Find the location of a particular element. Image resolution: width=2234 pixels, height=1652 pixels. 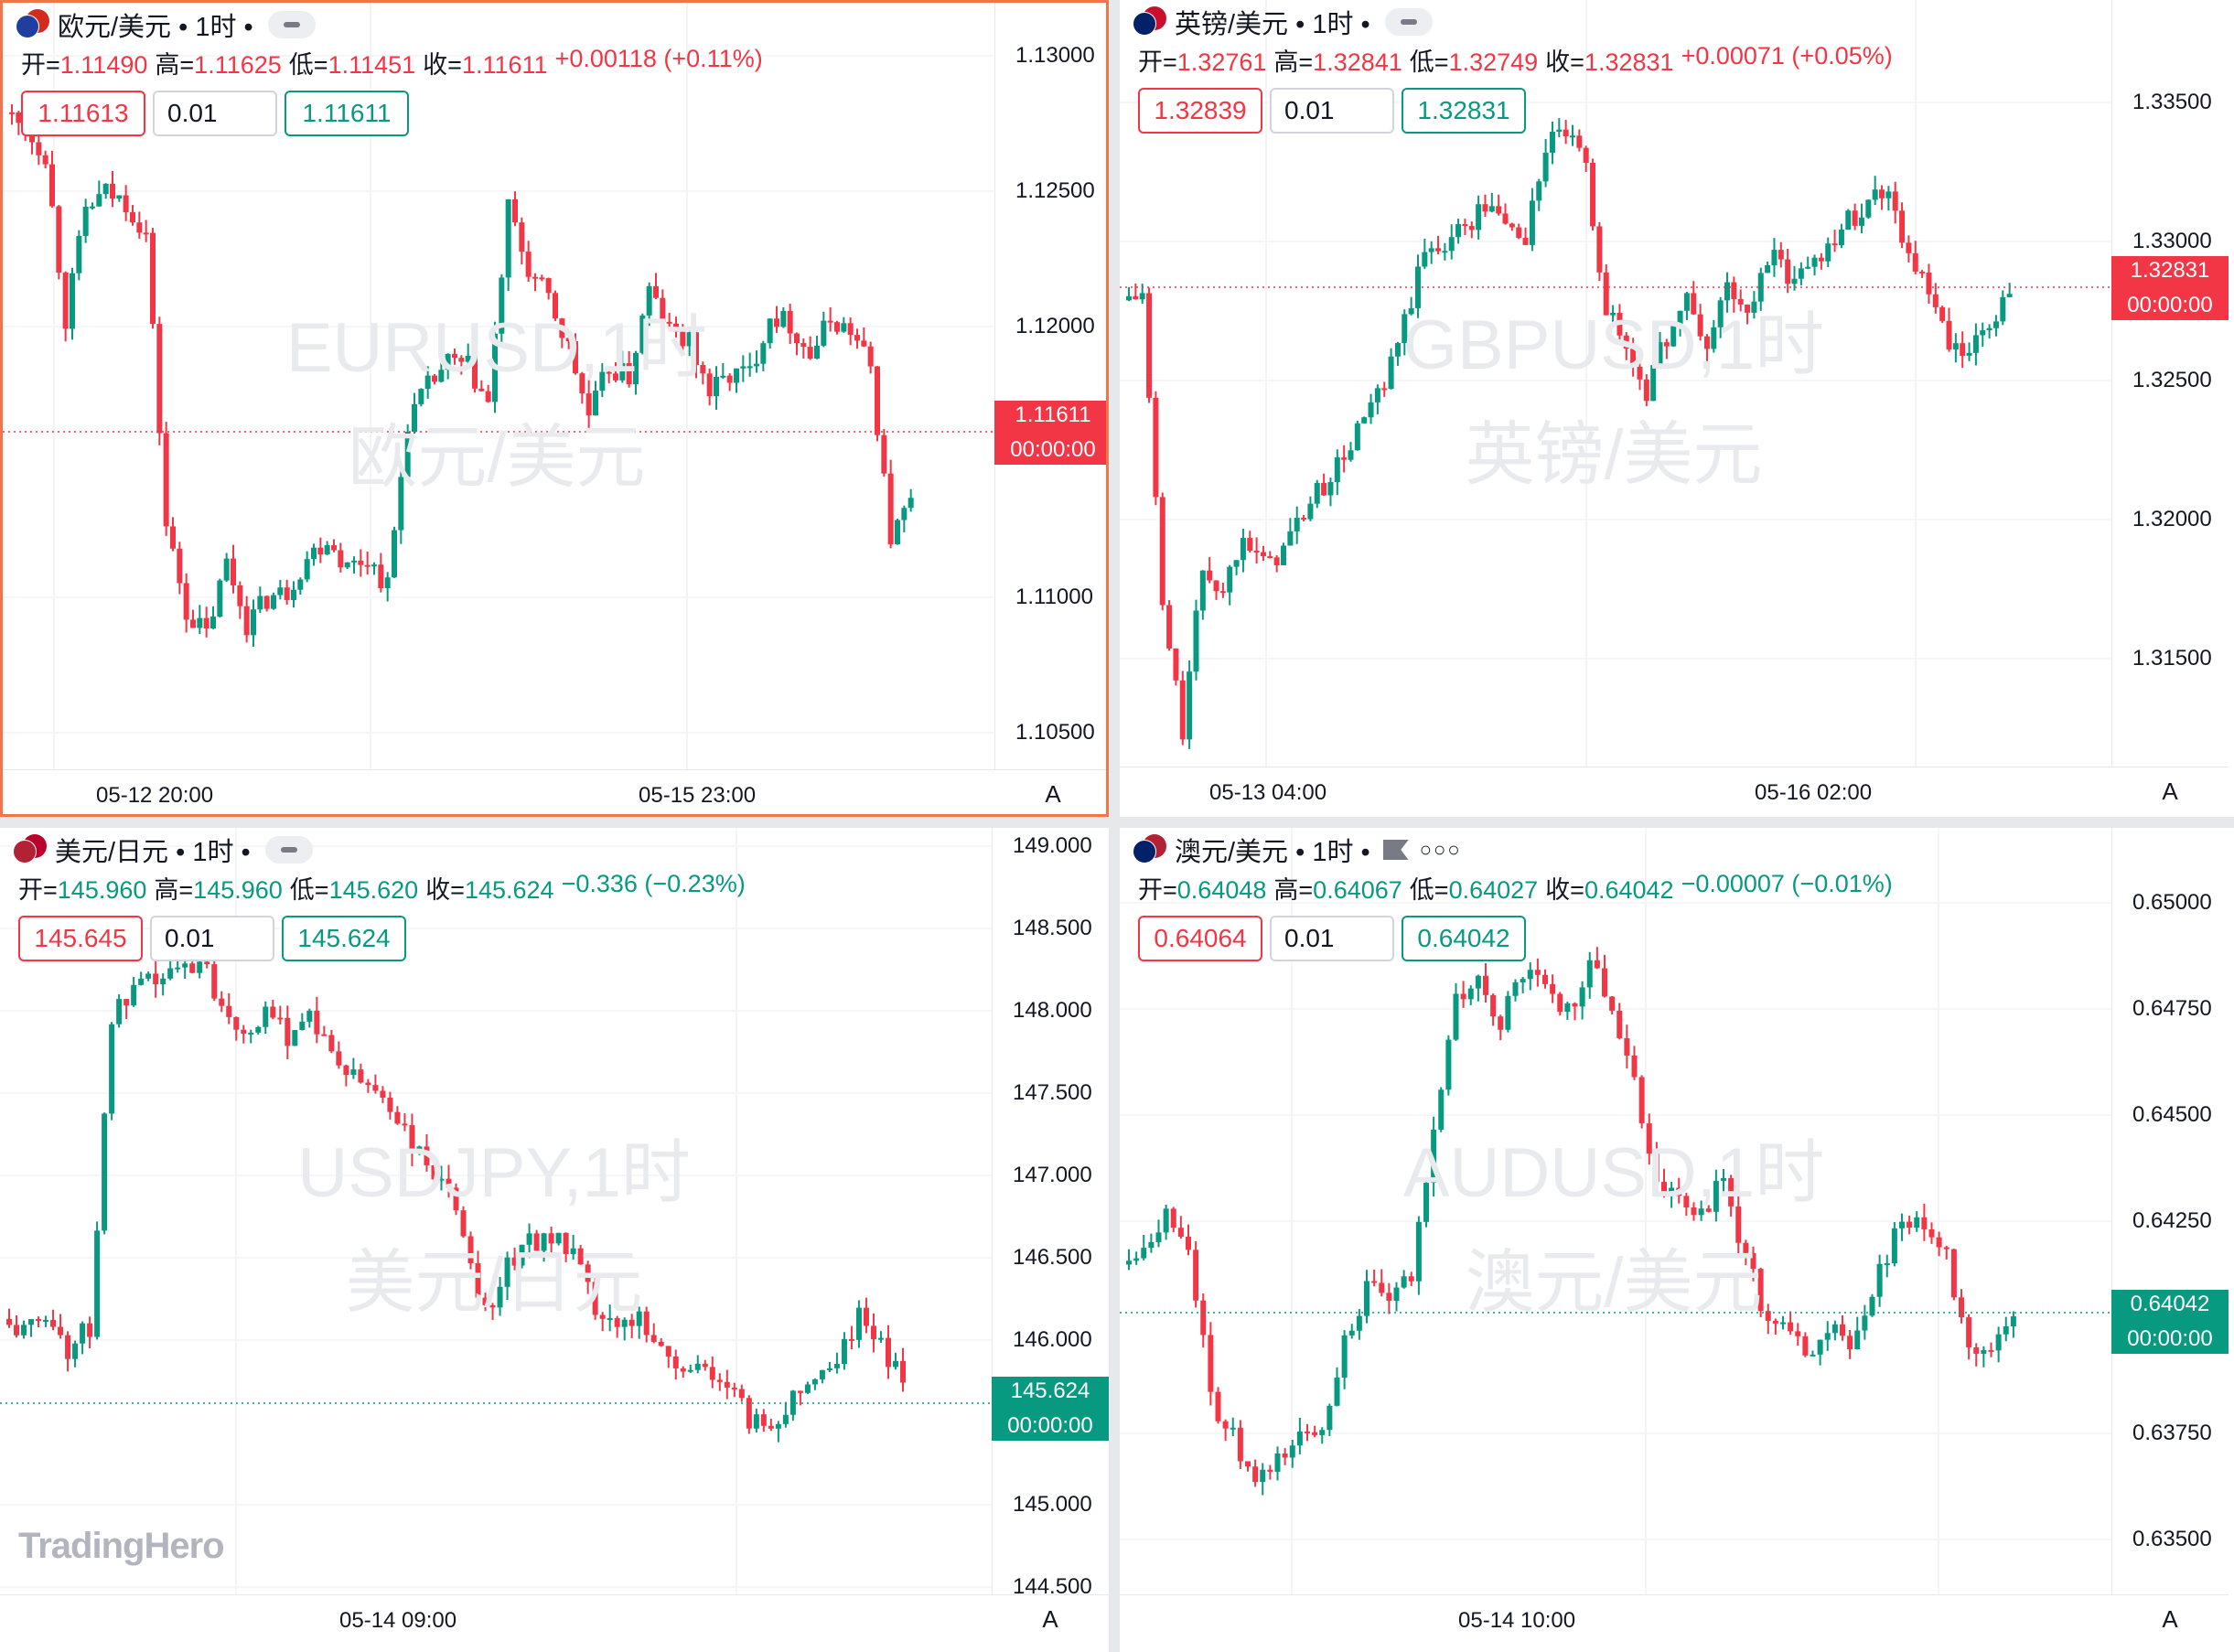

price-axis: 1.13000 1.12500 1.12000 1.11000 1.10500 is located at coordinates (1050, 386).